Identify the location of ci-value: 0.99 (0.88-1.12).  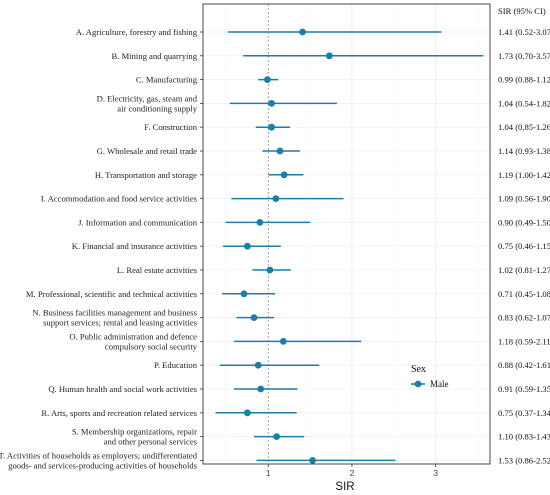
(524, 80).